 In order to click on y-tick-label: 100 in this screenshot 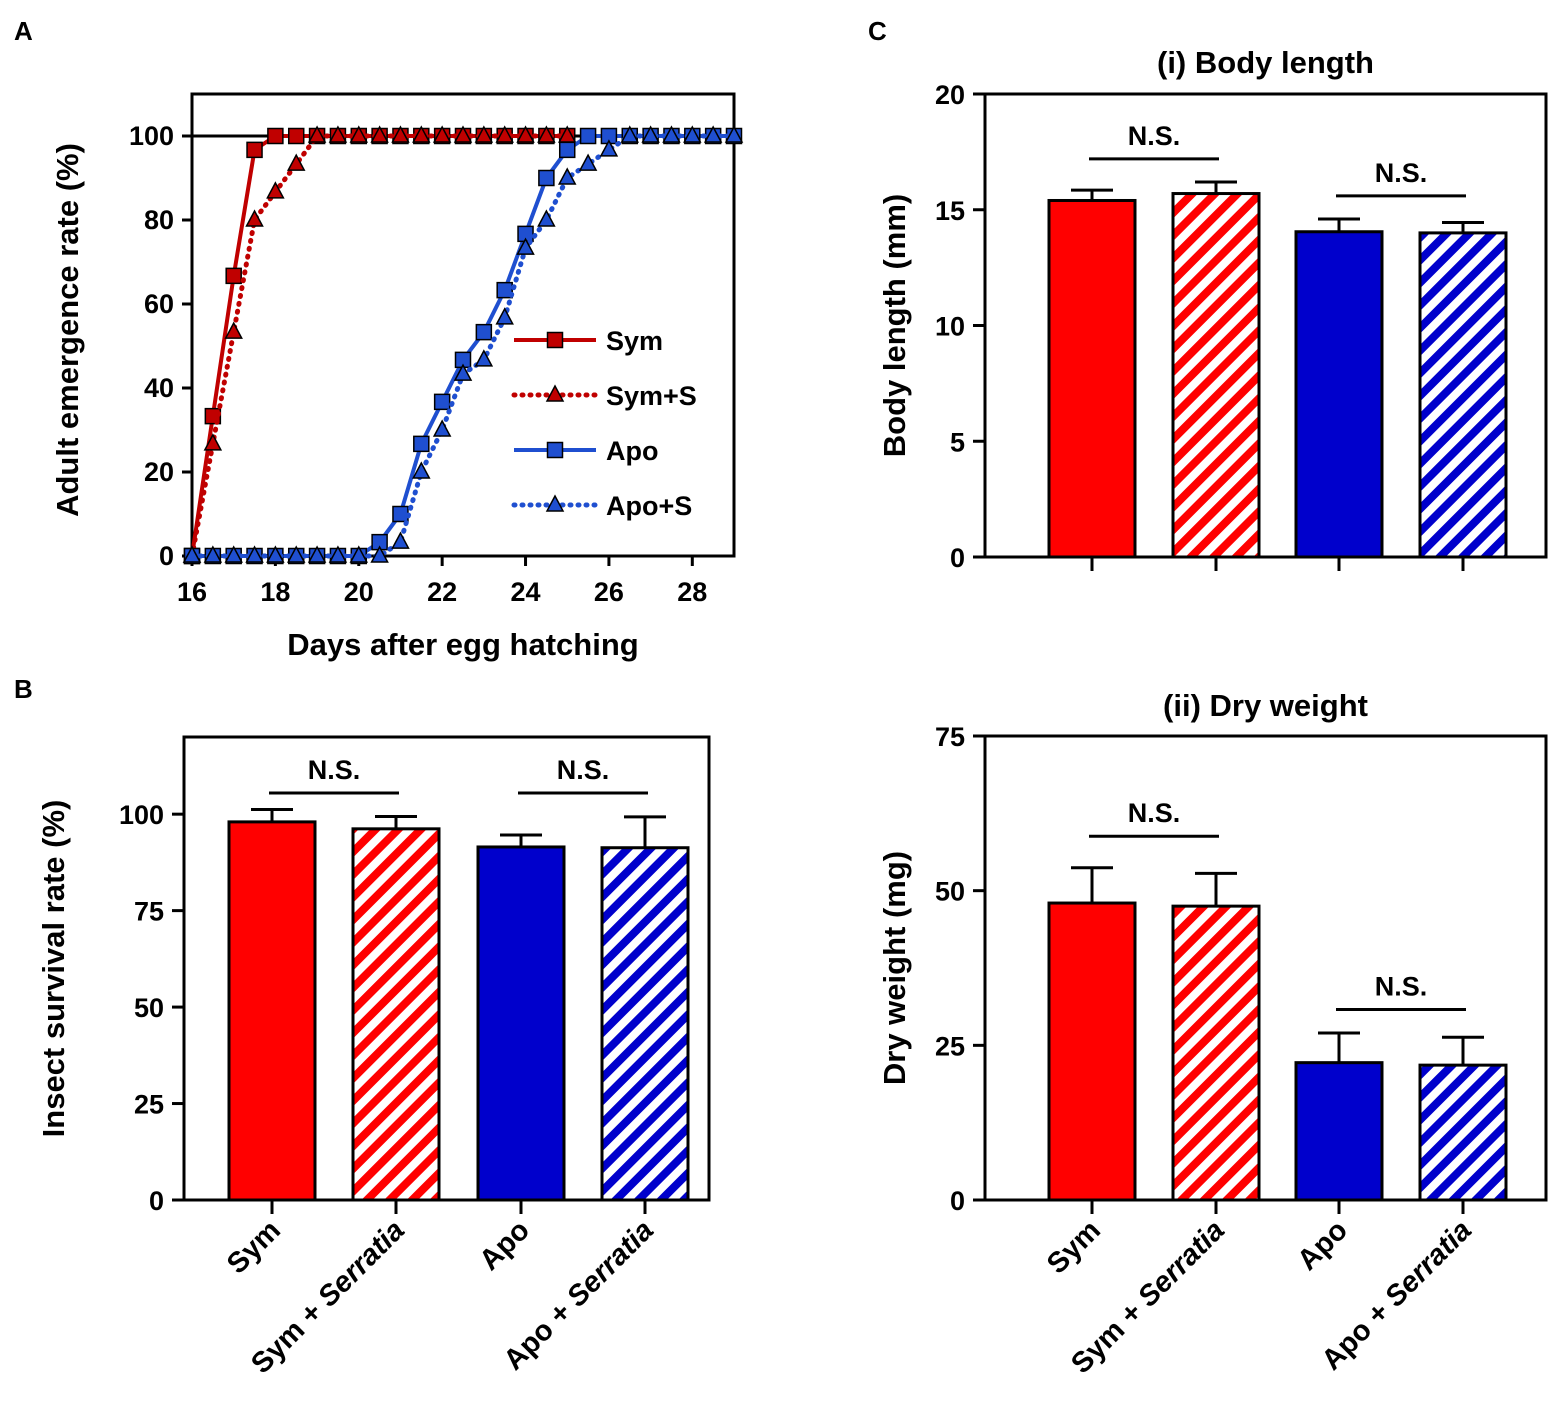, I will do `click(141, 815)`.